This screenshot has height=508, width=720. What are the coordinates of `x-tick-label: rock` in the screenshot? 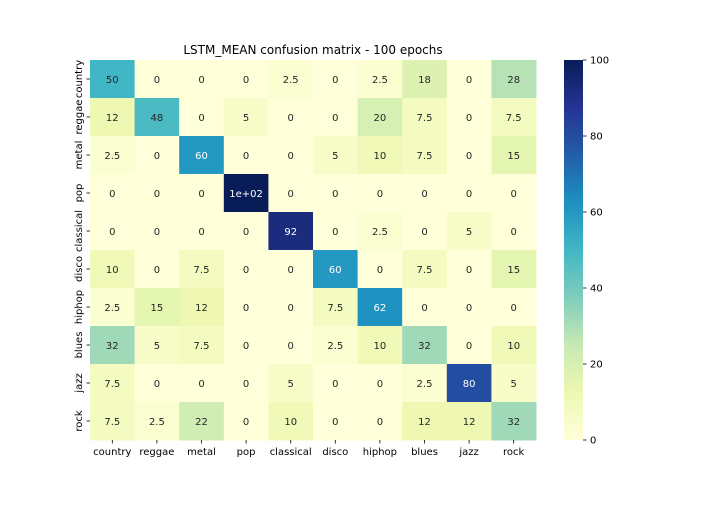 It's located at (514, 452).